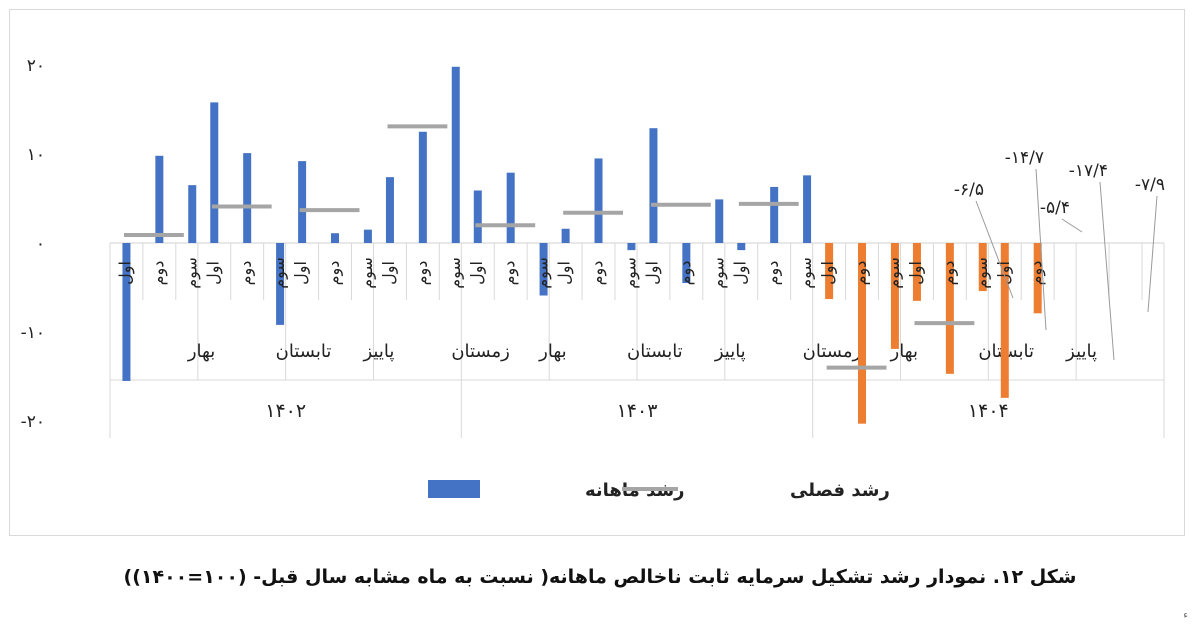 The height and width of the screenshot is (627, 1200). Describe the element at coordinates (1055, 208) in the screenshot. I see `data-label: -۵/۴` at that location.